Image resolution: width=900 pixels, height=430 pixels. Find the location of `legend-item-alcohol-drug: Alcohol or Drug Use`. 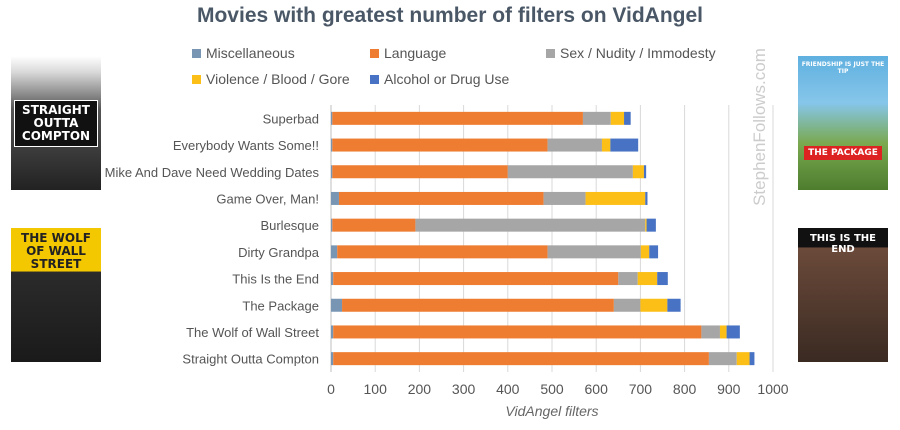

legend-item-alcohol-drug: Alcohol or Drug Use is located at coordinates (439, 79).